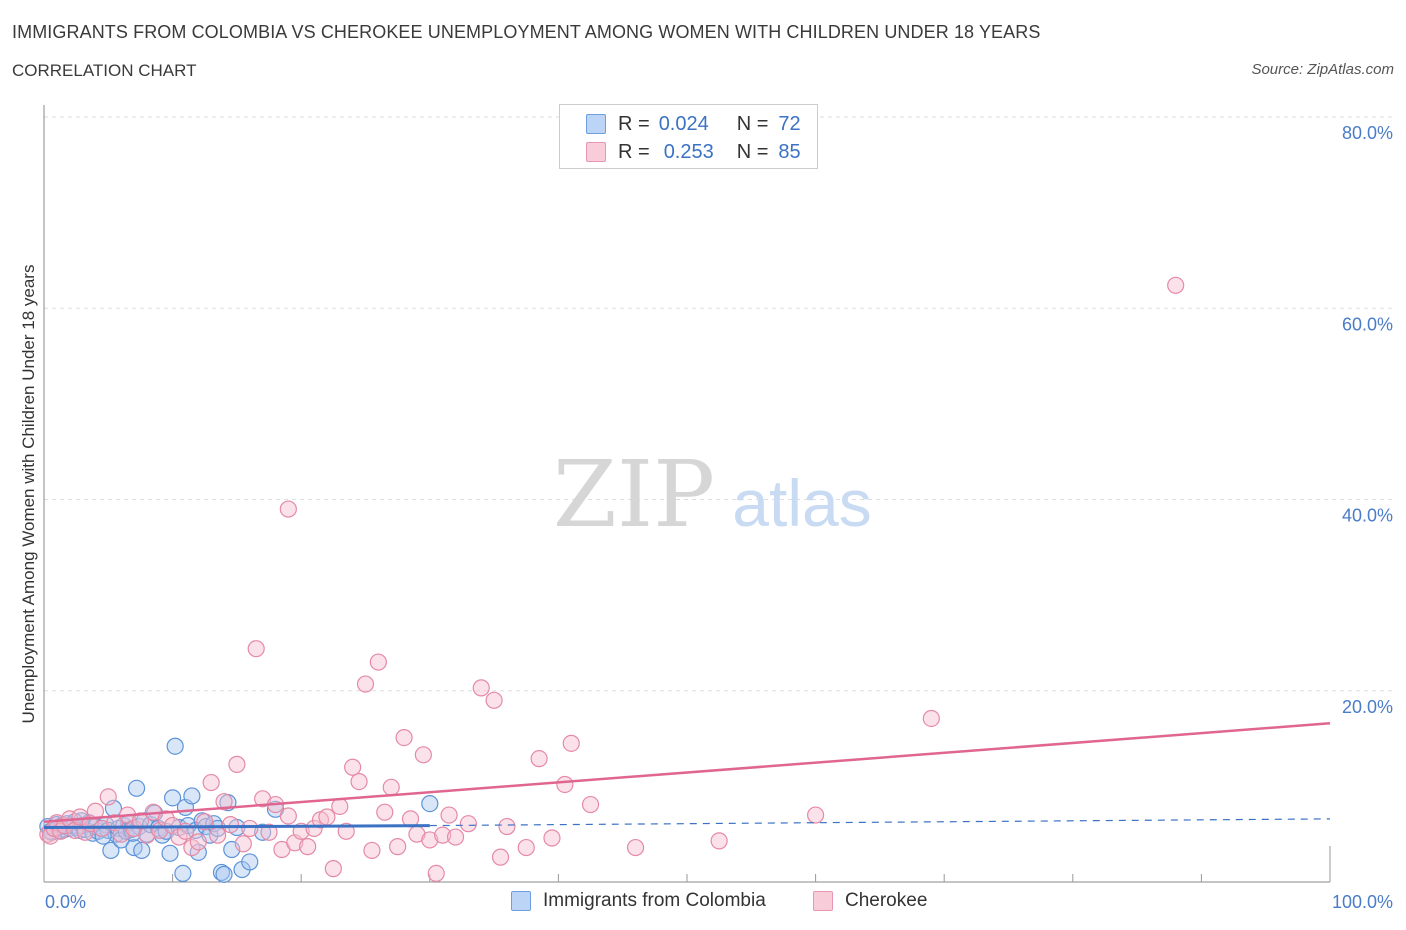 This screenshot has height=930, width=1406. Describe the element at coordinates (801, 503) in the screenshot. I see `watermark-atlas: atlas` at that location.